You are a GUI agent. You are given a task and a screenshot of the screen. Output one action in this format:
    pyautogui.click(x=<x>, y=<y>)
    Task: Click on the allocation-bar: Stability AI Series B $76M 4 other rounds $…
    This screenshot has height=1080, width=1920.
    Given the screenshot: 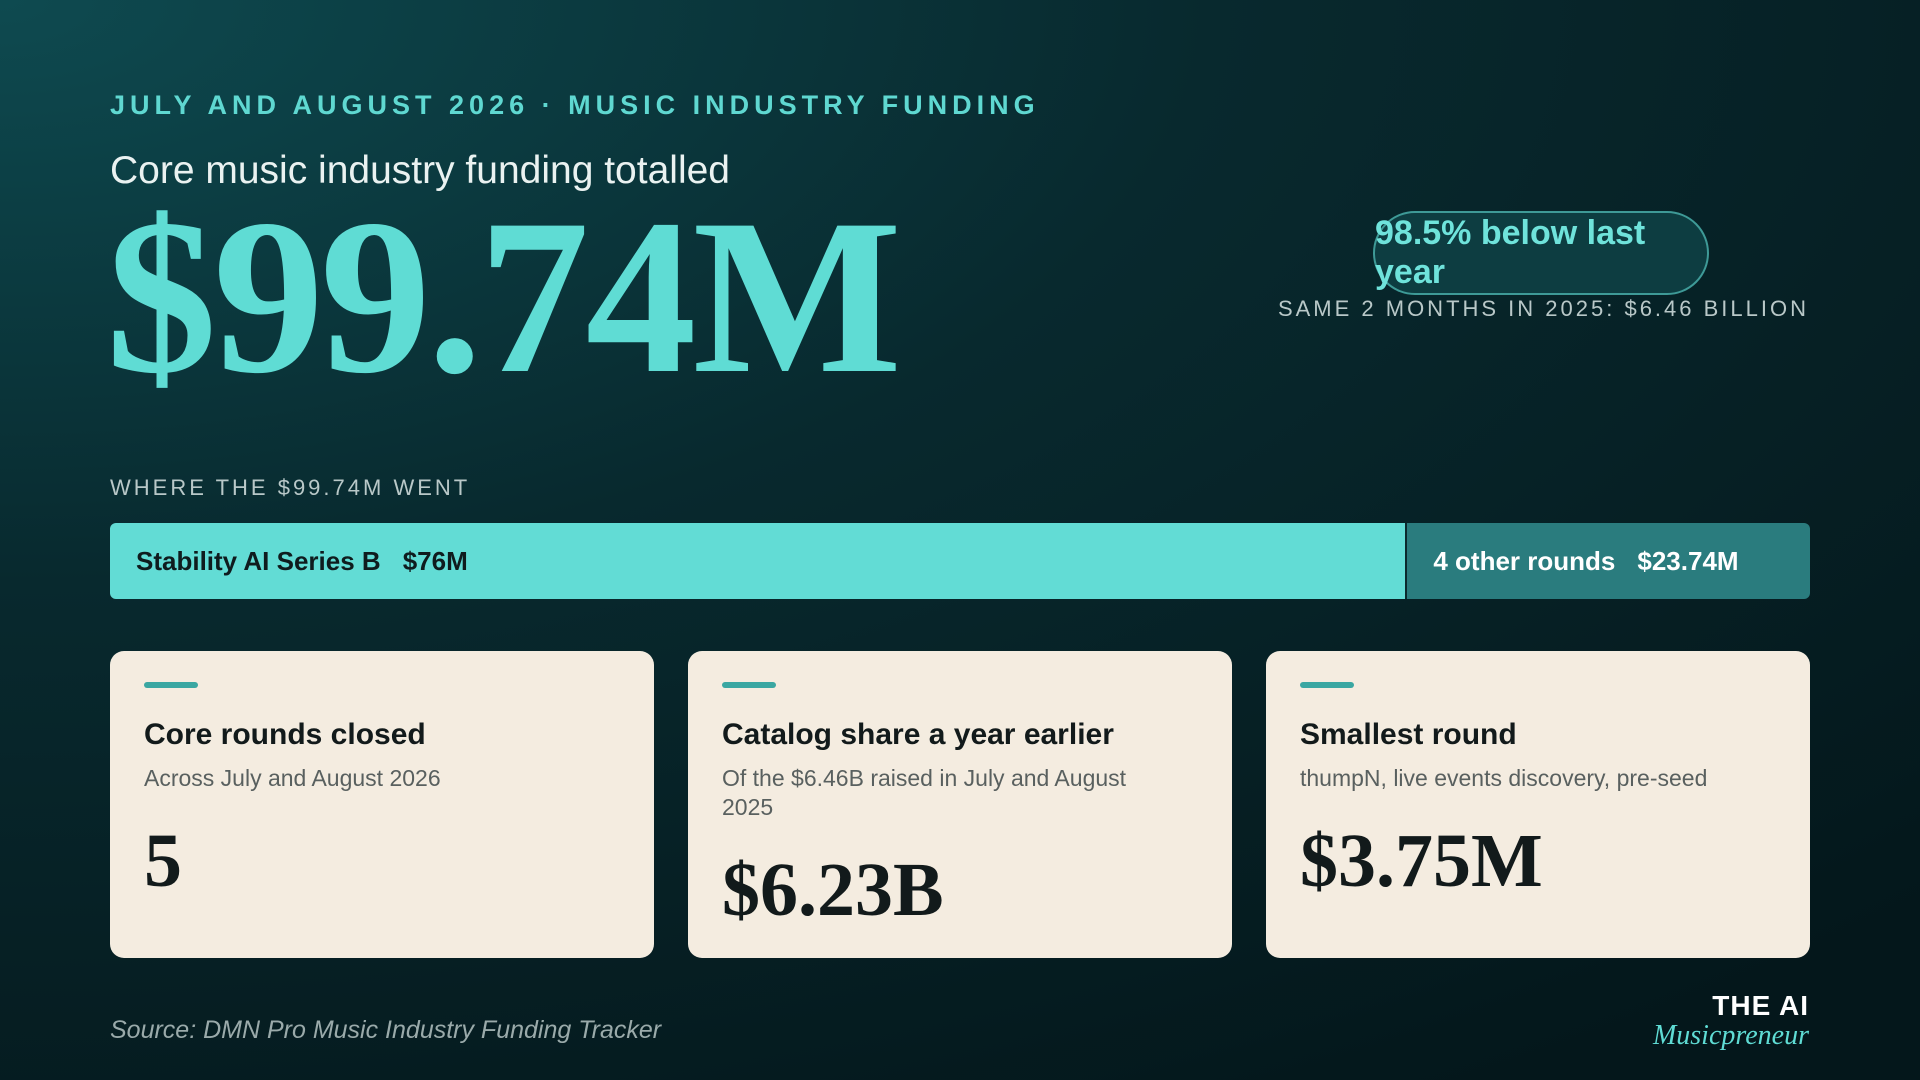 What is the action you would take?
    pyautogui.click(x=960, y=561)
    